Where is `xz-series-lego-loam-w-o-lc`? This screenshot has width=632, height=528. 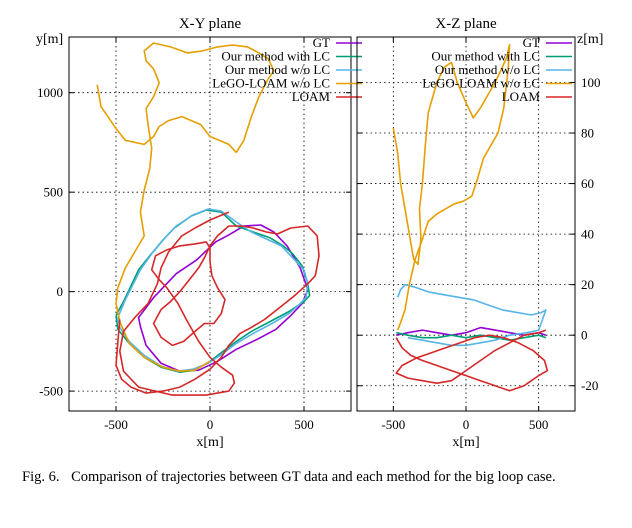 xz-series-lego-loam-w-o-lc is located at coordinates (451, 187).